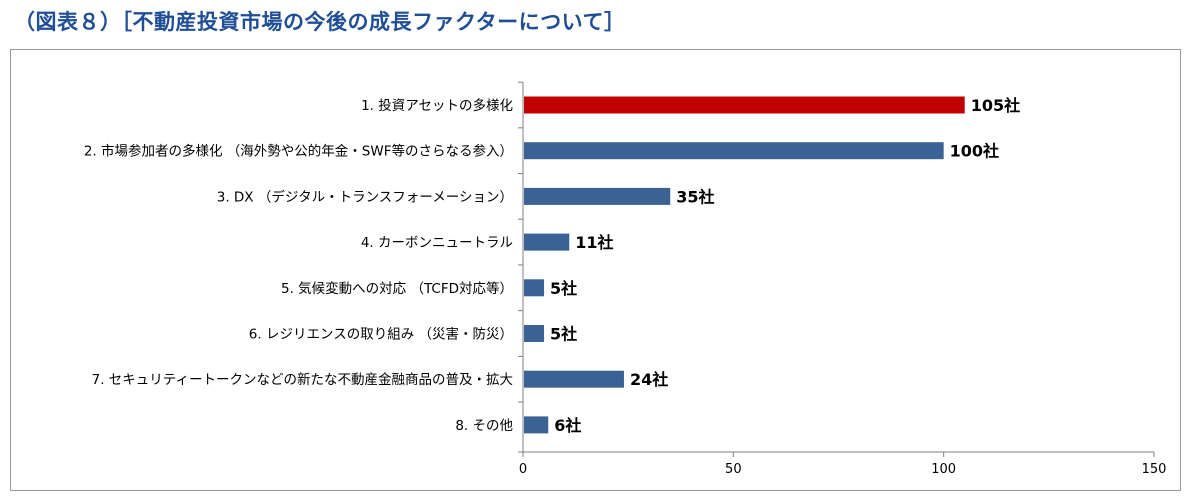 The image size is (1189, 499). I want to click on value-label: 100社, so click(974, 151).